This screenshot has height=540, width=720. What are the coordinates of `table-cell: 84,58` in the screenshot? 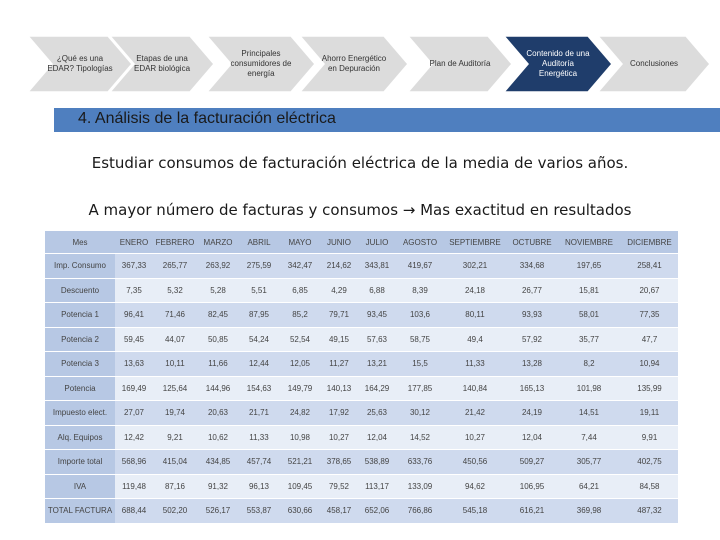 It's located at (649, 485).